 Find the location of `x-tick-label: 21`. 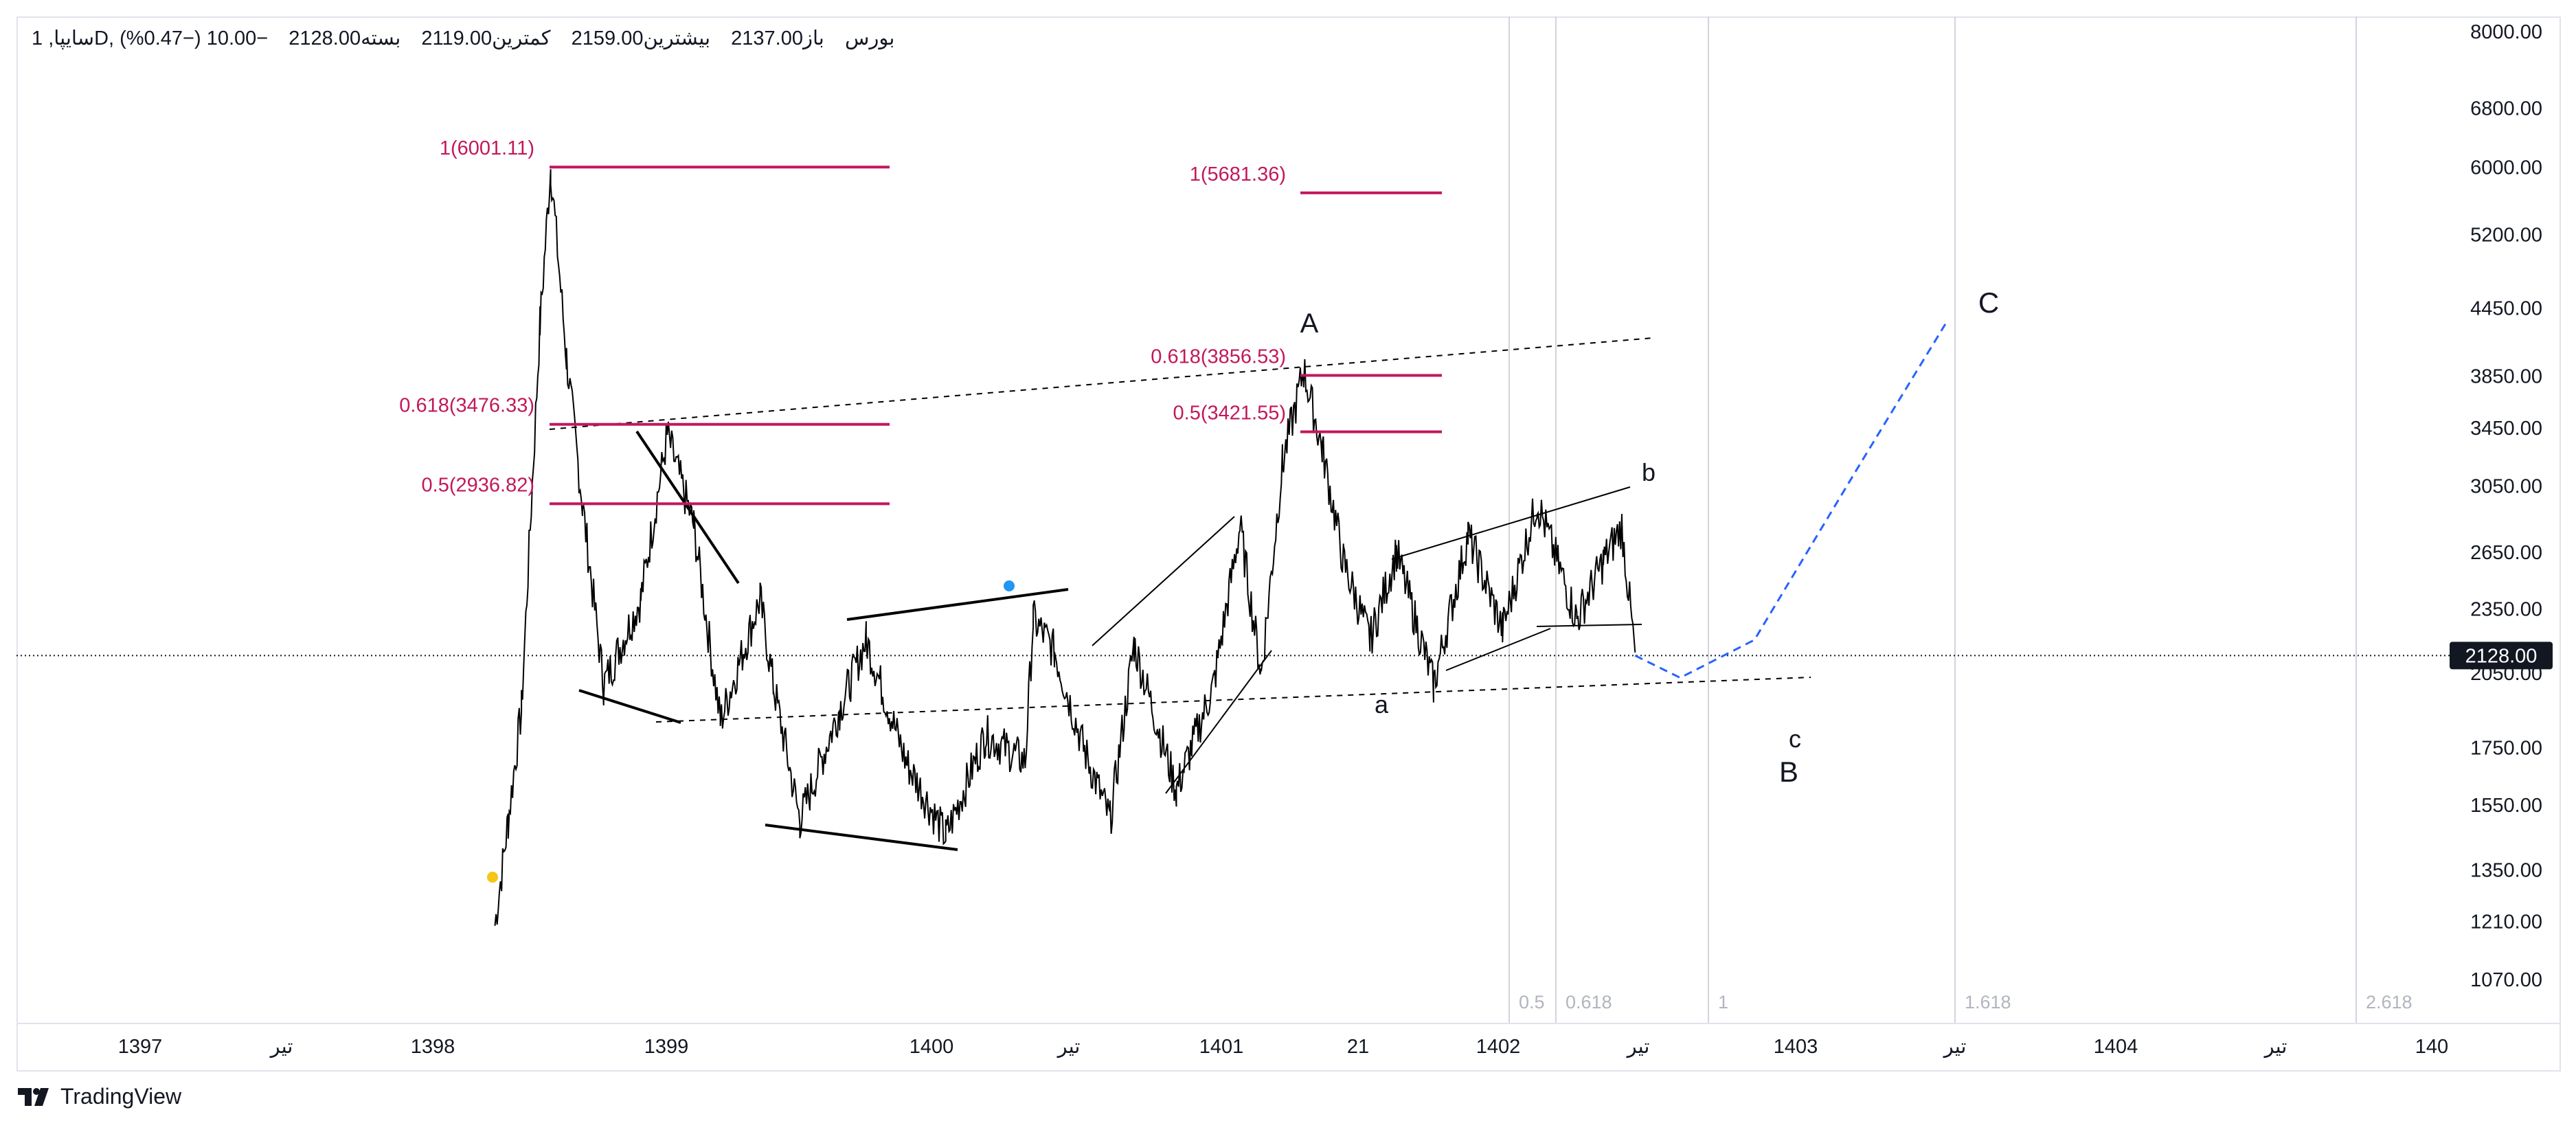

x-tick-label: 21 is located at coordinates (1358, 1047).